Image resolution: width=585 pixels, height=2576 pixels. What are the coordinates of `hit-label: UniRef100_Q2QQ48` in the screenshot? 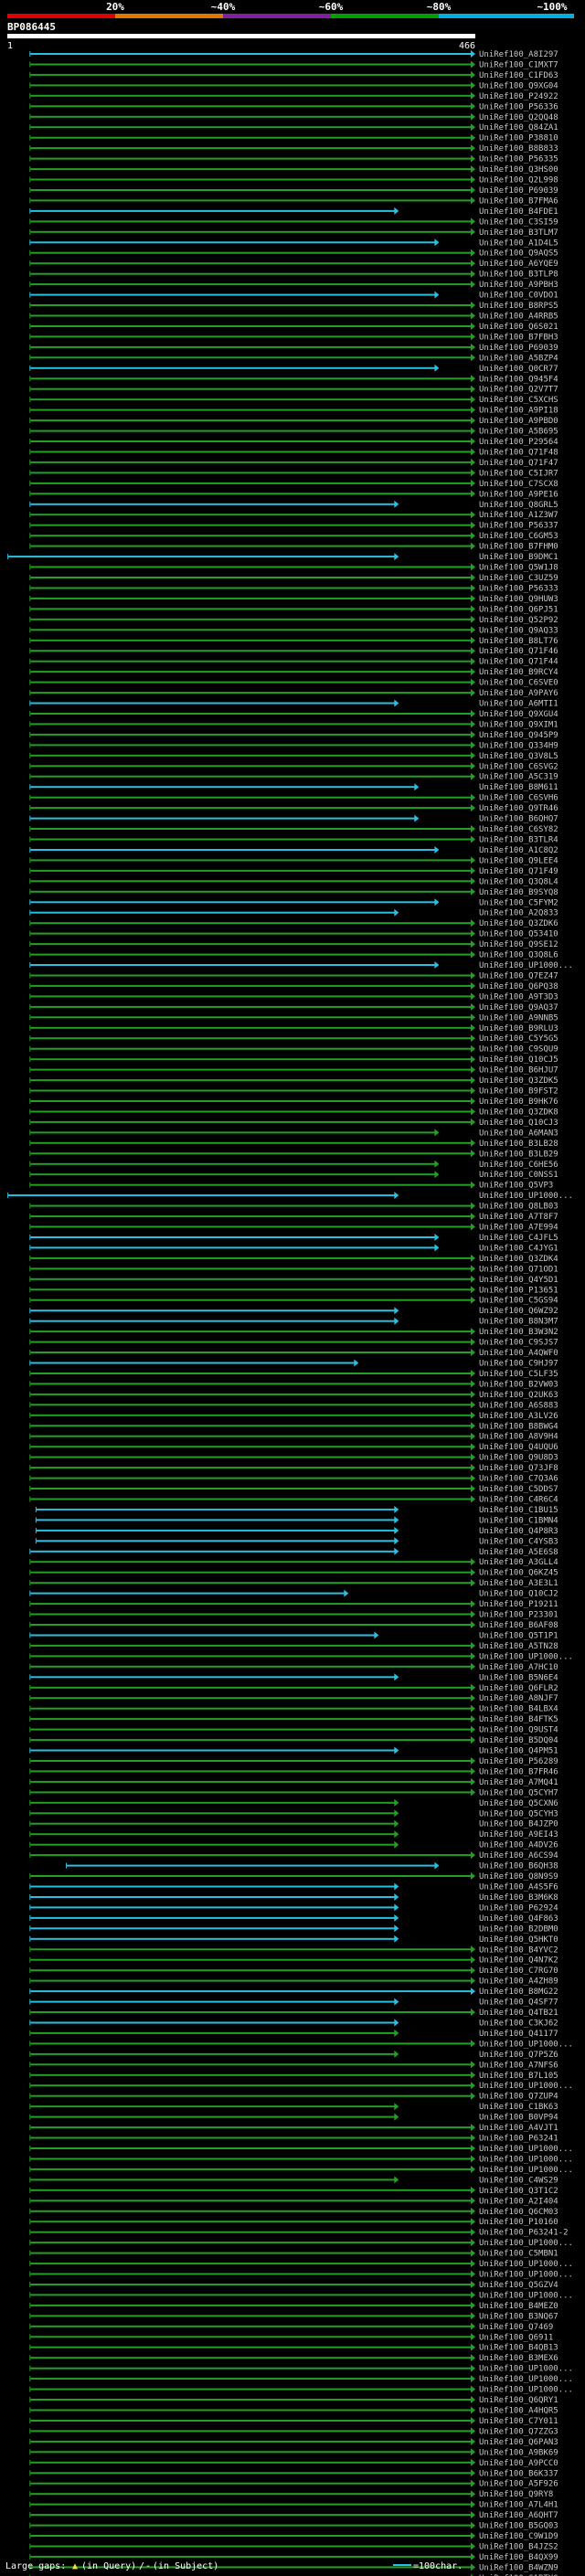 It's located at (518, 117).